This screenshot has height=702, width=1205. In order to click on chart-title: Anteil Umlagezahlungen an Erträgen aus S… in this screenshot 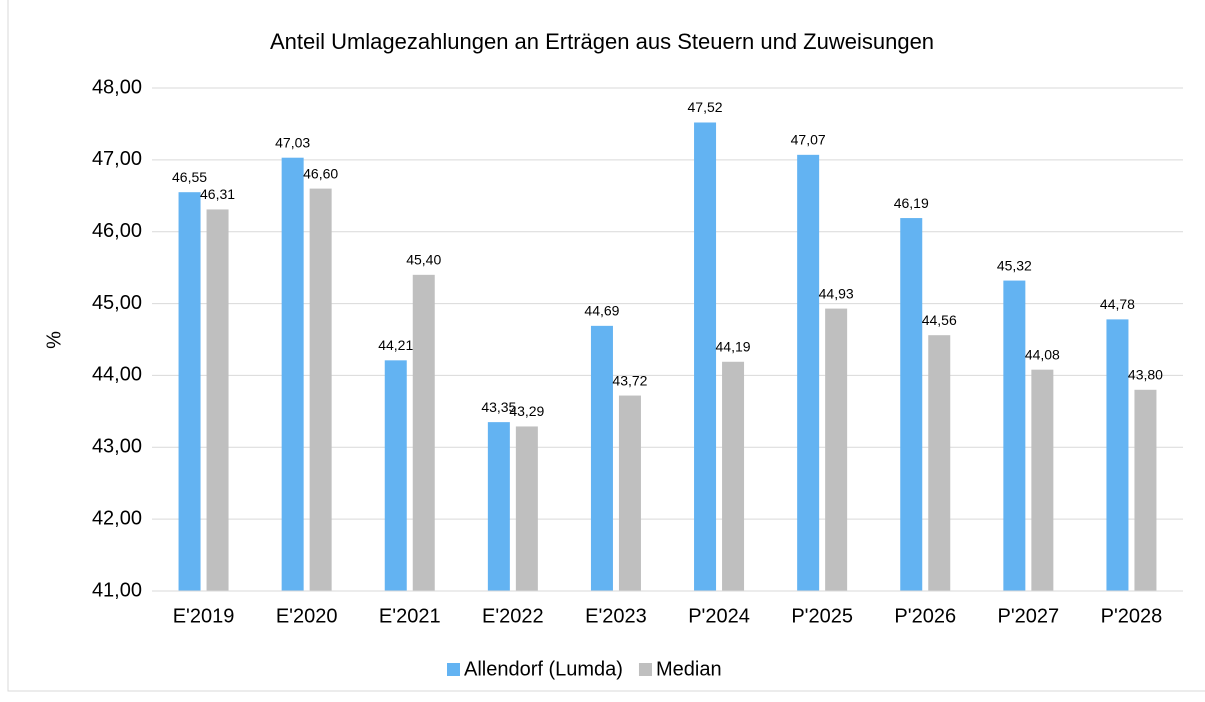, I will do `click(602, 41)`.